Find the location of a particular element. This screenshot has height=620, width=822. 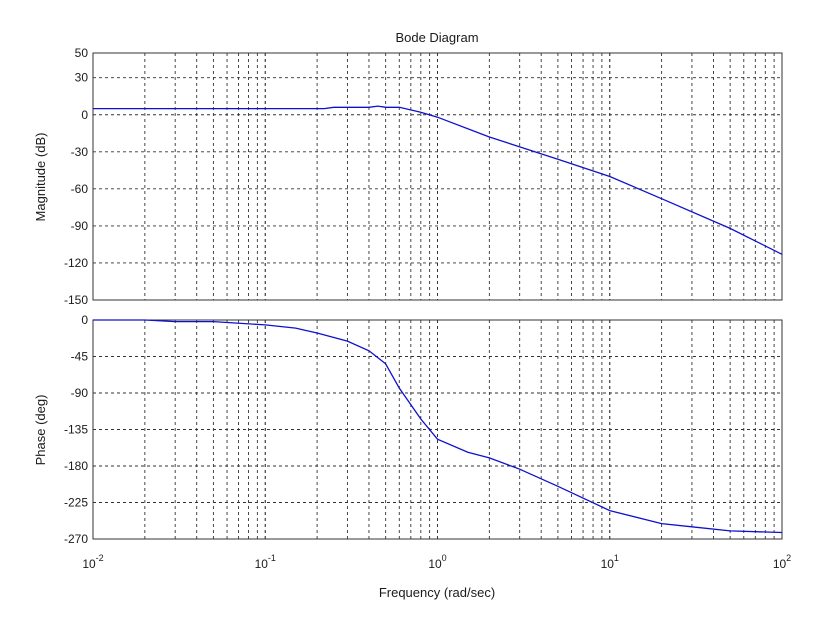

phase-y-tick-label: -135 is located at coordinates (76, 430).